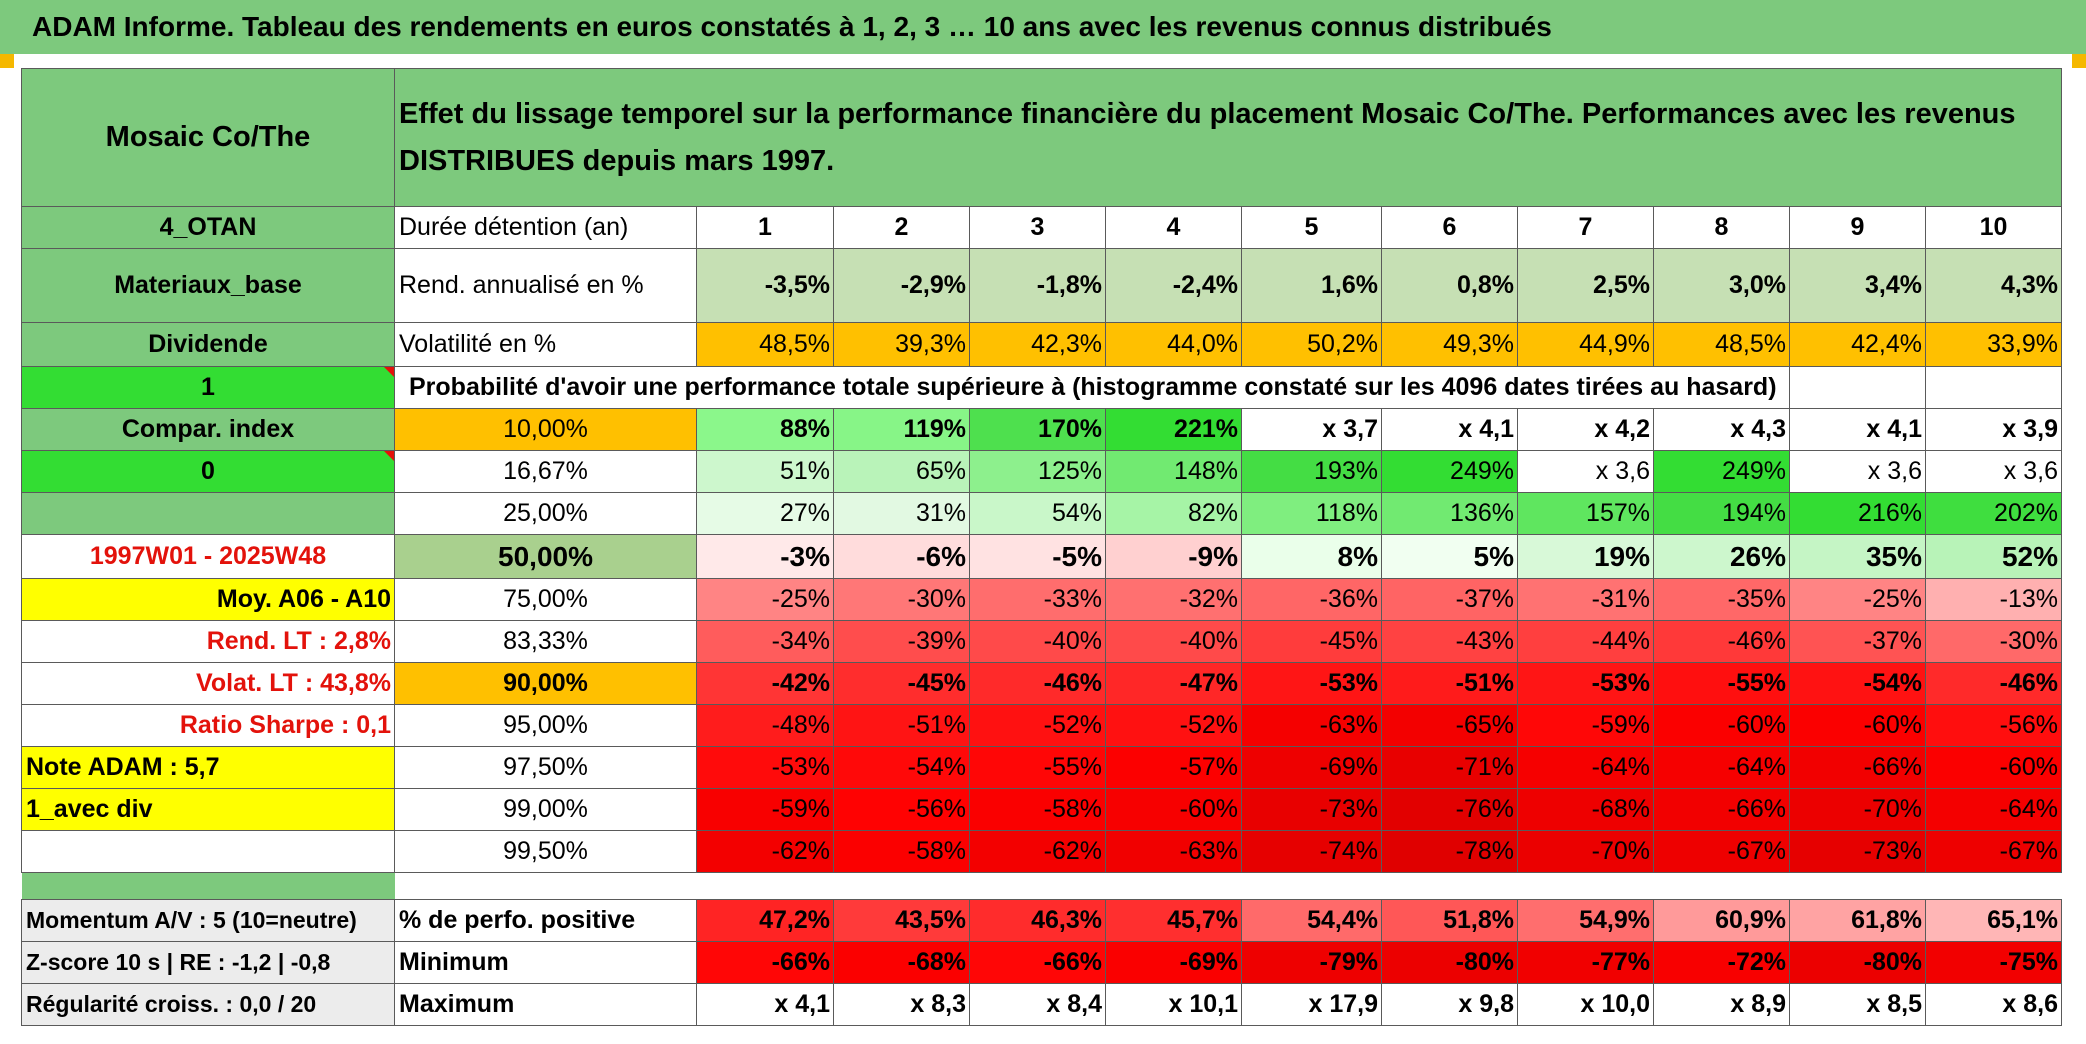  Describe the element at coordinates (1993, 1004) in the screenshot. I see `value-cell: x 8,6` at that location.